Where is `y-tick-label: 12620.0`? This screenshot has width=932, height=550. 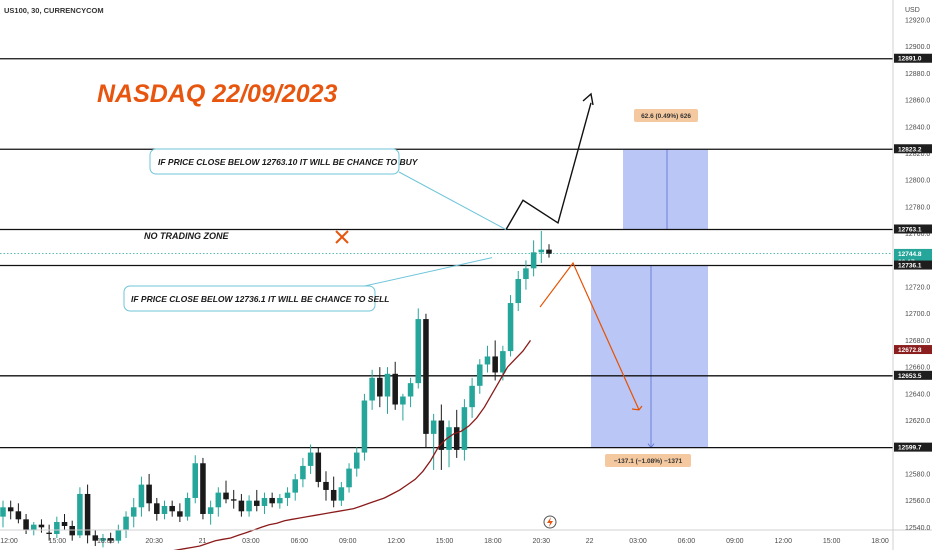
y-tick-label: 12620.0 is located at coordinates (917, 421).